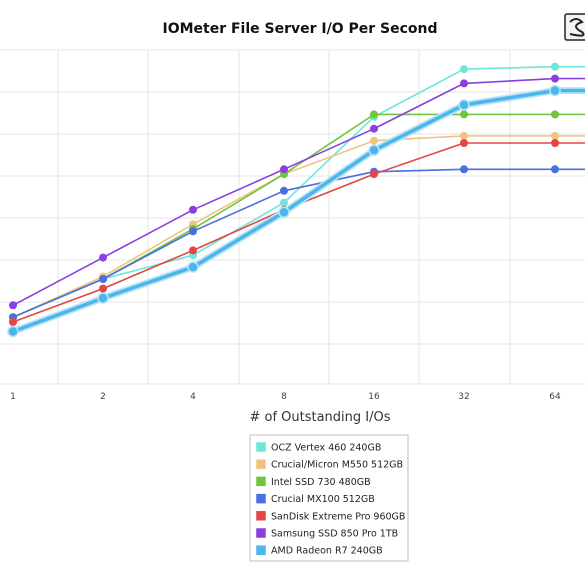 The height and width of the screenshot is (585, 585). Describe the element at coordinates (338, 516) in the screenshot. I see `legend-label: SanDisk Extreme Pro 960GB` at that location.